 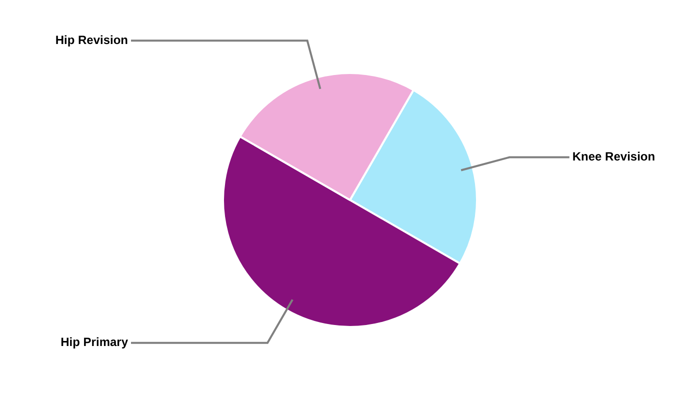 I want to click on slice-label: Hip Revision, so click(x=91, y=39).